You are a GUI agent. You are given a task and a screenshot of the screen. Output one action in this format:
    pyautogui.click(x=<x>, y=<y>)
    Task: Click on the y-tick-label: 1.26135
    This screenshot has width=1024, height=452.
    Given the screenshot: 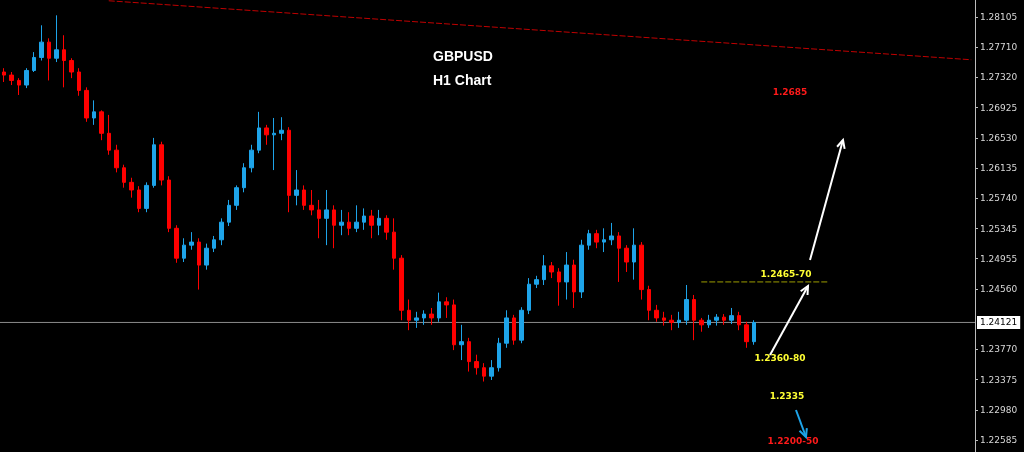 What is the action you would take?
    pyautogui.click(x=999, y=168)
    